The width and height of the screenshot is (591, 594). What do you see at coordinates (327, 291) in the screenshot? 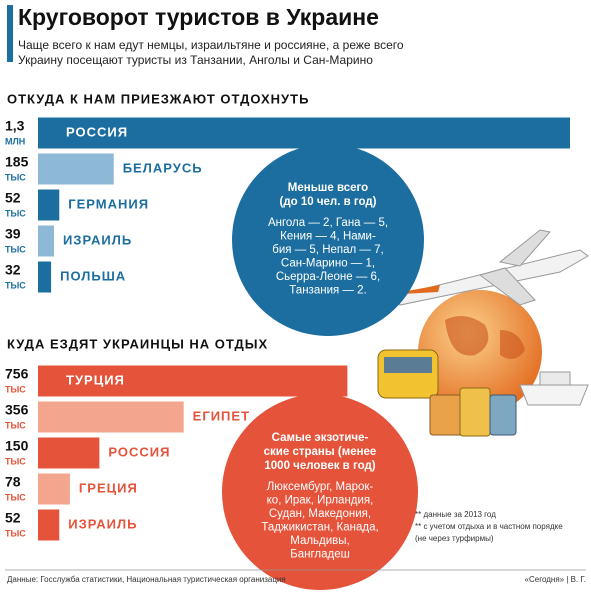
I see `callout-text: Танзания — 2.` at bounding box center [327, 291].